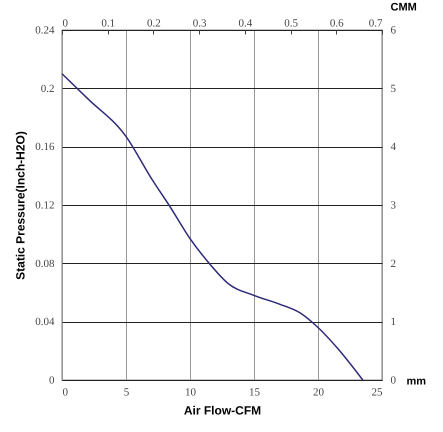  What do you see at coordinates (403, 8) in the screenshot?
I see `x2-axis-title: CMM` at bounding box center [403, 8].